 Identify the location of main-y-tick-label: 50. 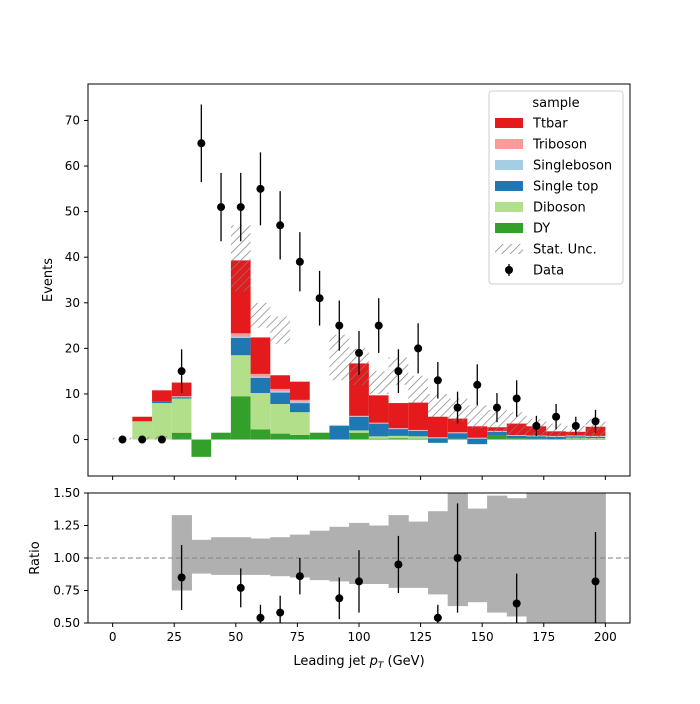
(72, 212).